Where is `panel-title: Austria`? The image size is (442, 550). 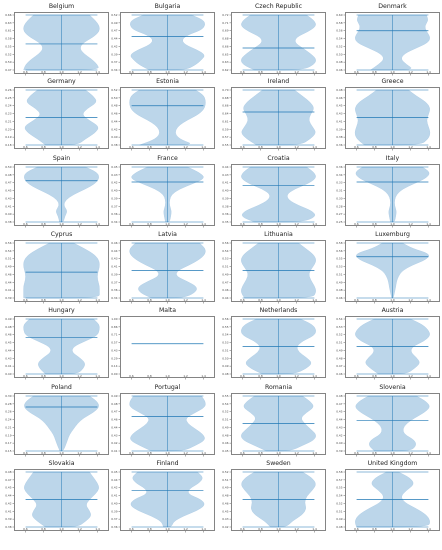 panel-title: Austria is located at coordinates (392, 310).